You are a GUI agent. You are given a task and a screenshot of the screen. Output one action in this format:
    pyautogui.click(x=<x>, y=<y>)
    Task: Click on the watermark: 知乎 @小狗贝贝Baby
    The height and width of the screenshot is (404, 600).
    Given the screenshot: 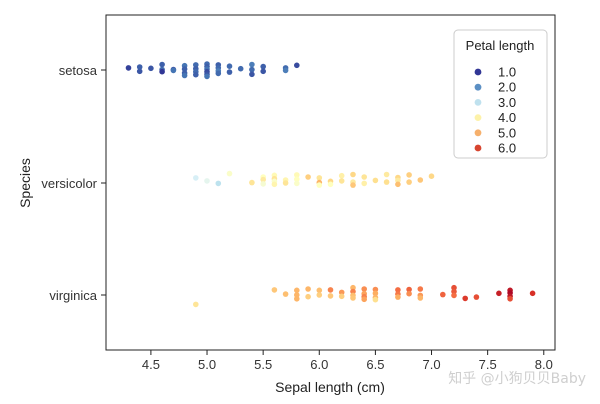 What is the action you would take?
    pyautogui.click(x=517, y=379)
    